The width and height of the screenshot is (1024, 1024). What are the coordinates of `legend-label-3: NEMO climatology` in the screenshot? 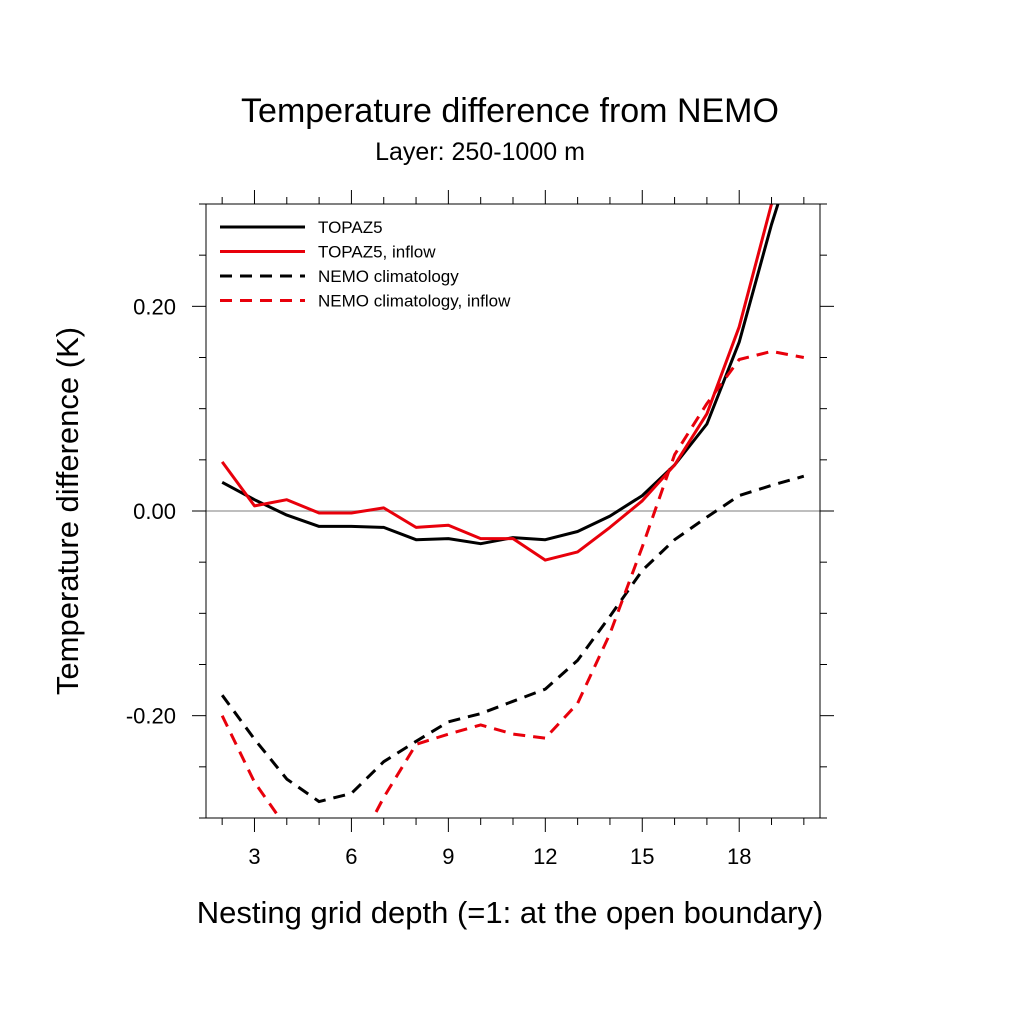 It's located at (388, 276).